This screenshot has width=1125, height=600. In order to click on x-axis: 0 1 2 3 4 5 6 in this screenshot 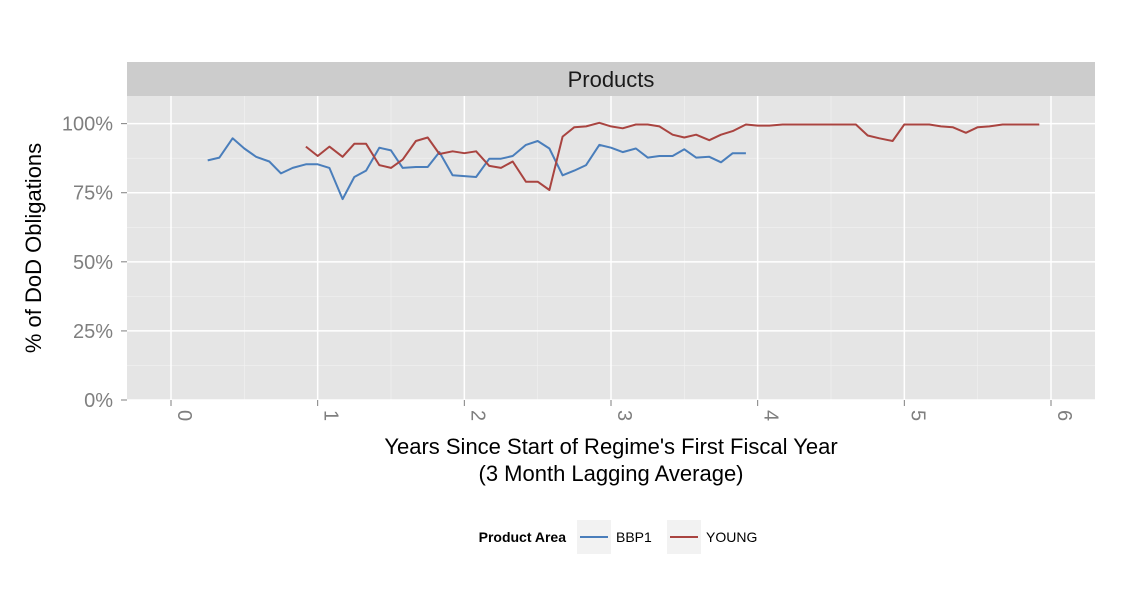, I will do `click(622, 410)`.